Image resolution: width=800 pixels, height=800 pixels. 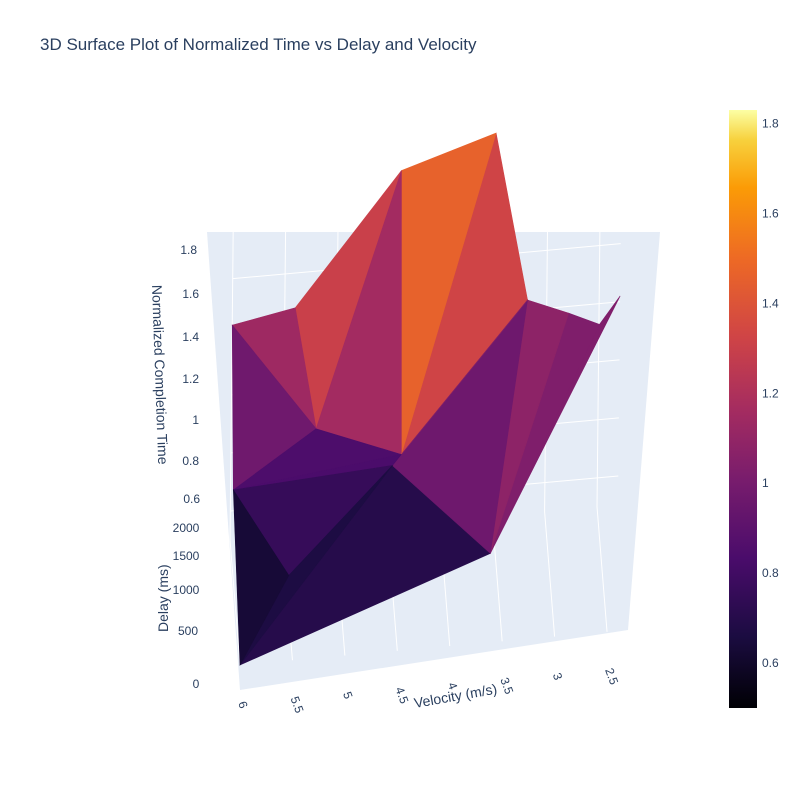 I want to click on z-tick-label: 1.6, so click(x=190, y=294).